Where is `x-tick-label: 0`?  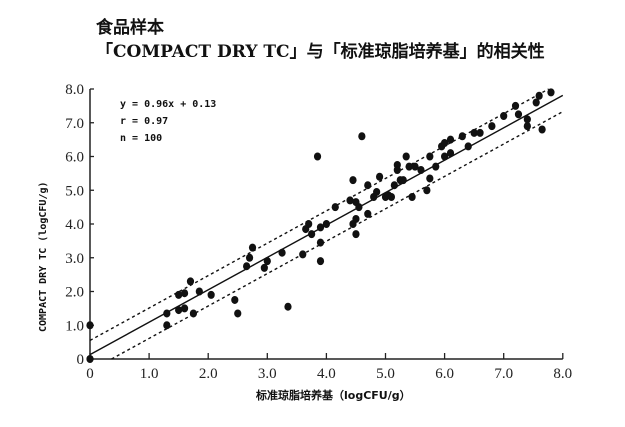 x-tick-label: 0 is located at coordinates (90, 374).